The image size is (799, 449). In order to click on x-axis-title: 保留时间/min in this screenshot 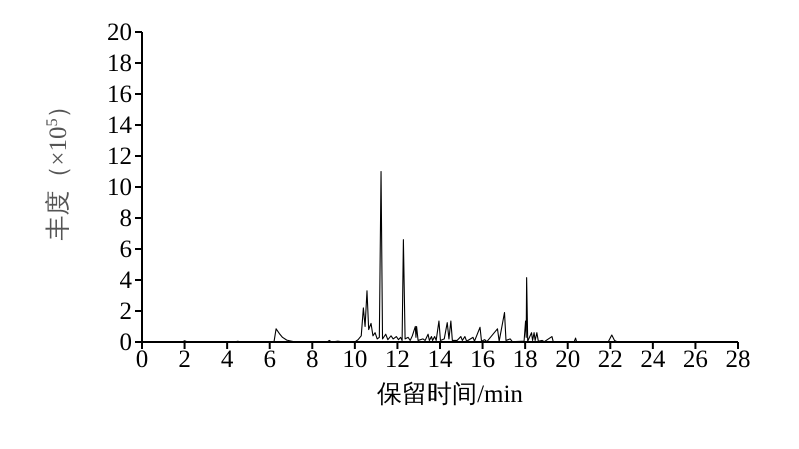, I will do `click(450, 394)`.